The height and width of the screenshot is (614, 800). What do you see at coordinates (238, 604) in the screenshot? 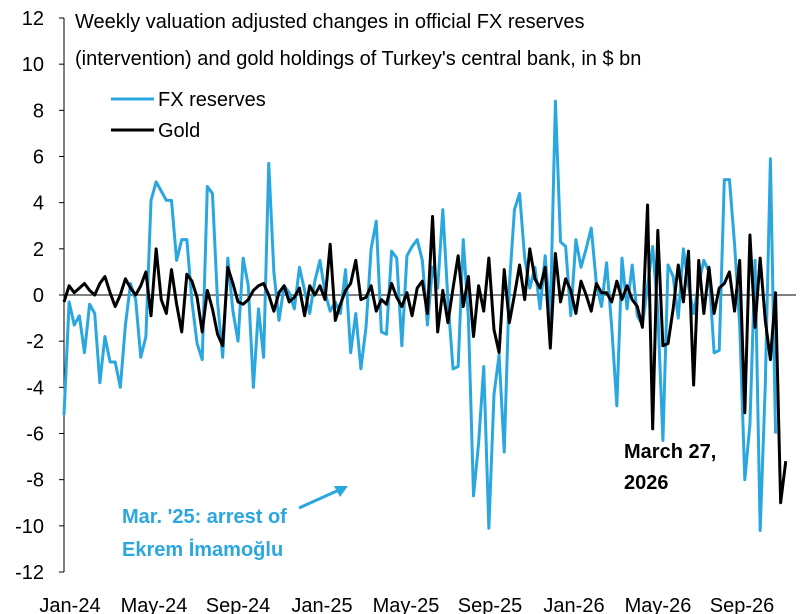
I see `x-tick-label: Sep-24` at bounding box center [238, 604].